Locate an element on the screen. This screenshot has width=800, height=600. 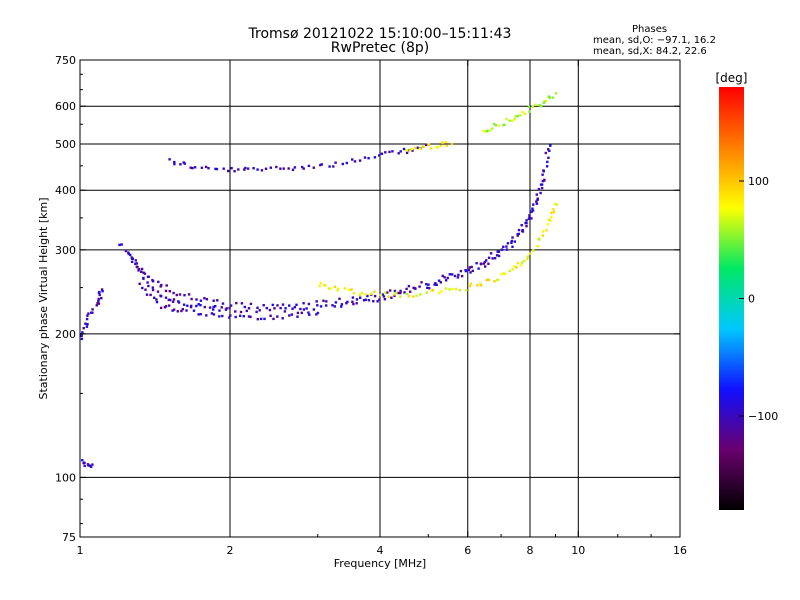
colorbar-ticks: 100 0 −100 is located at coordinates (758, 299).